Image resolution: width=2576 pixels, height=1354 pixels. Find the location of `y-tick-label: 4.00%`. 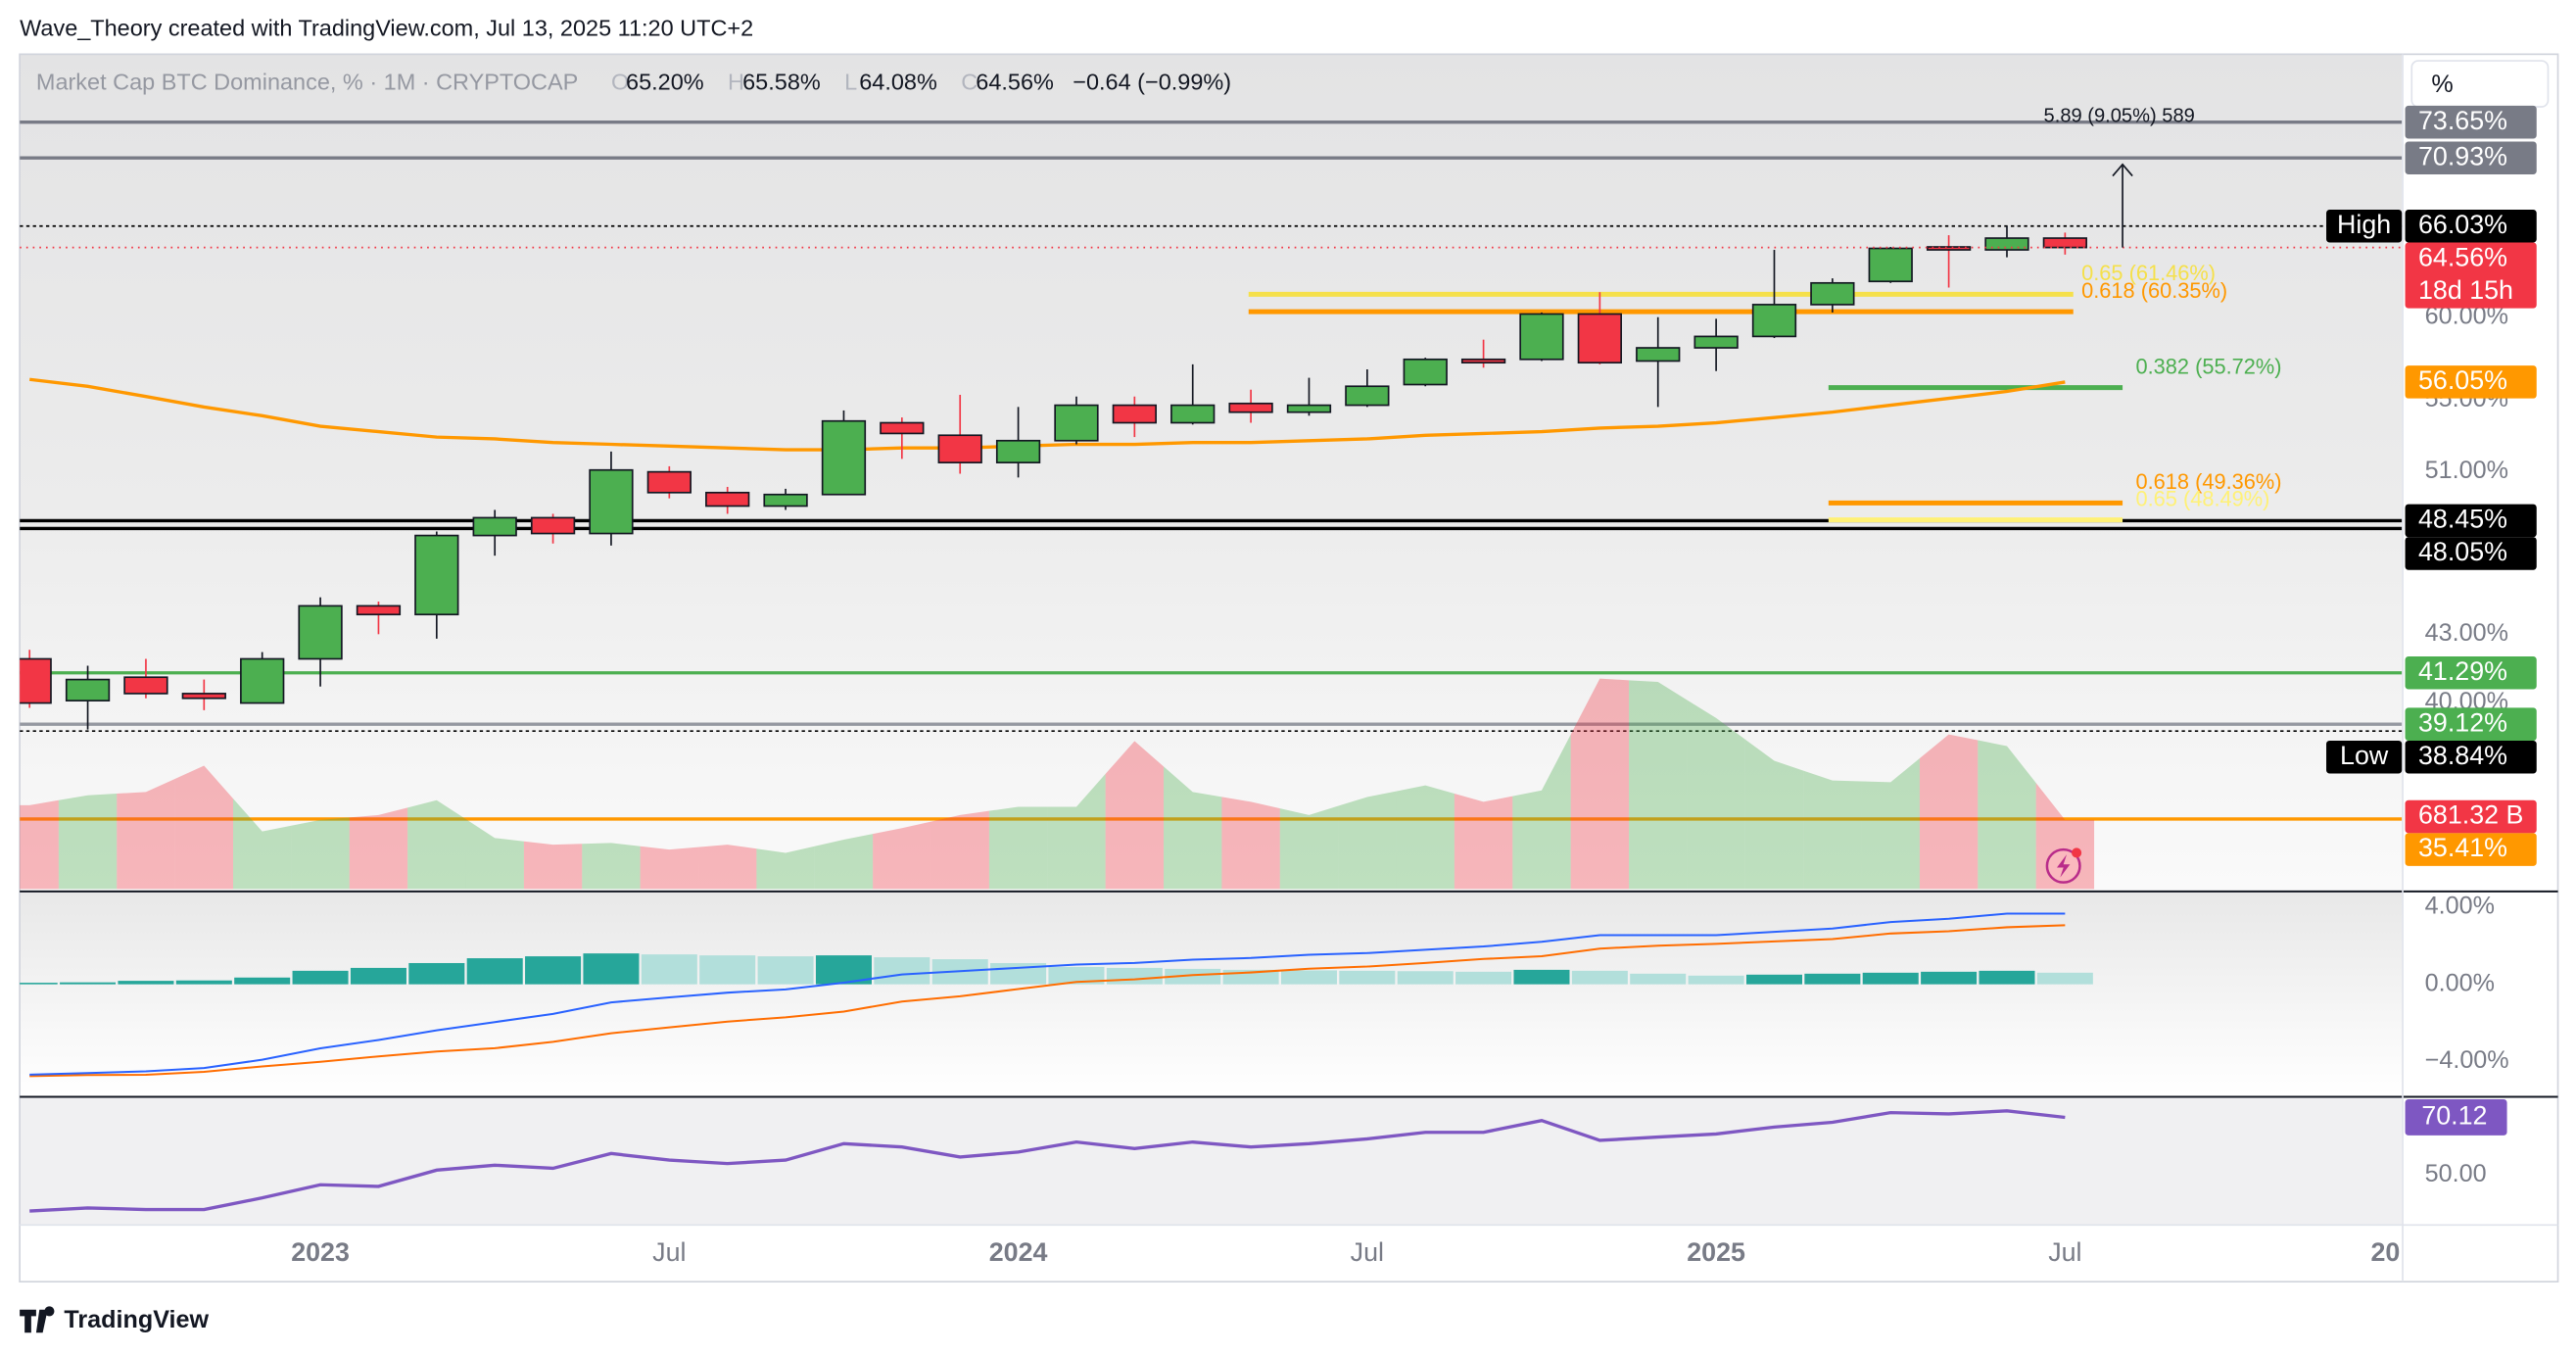

y-tick-label: 4.00% is located at coordinates (2460, 906).